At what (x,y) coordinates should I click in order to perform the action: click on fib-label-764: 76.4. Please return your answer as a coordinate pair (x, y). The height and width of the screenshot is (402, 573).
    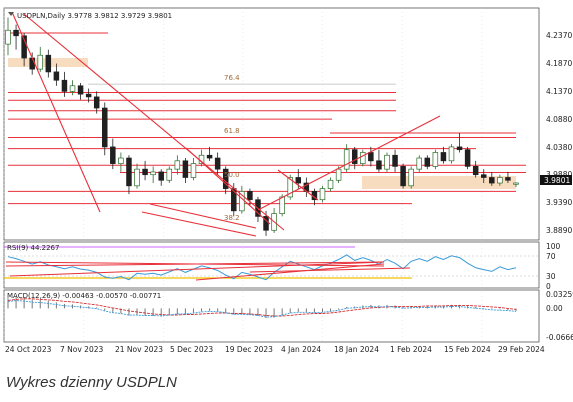
    Looking at the image, I should click on (232, 78).